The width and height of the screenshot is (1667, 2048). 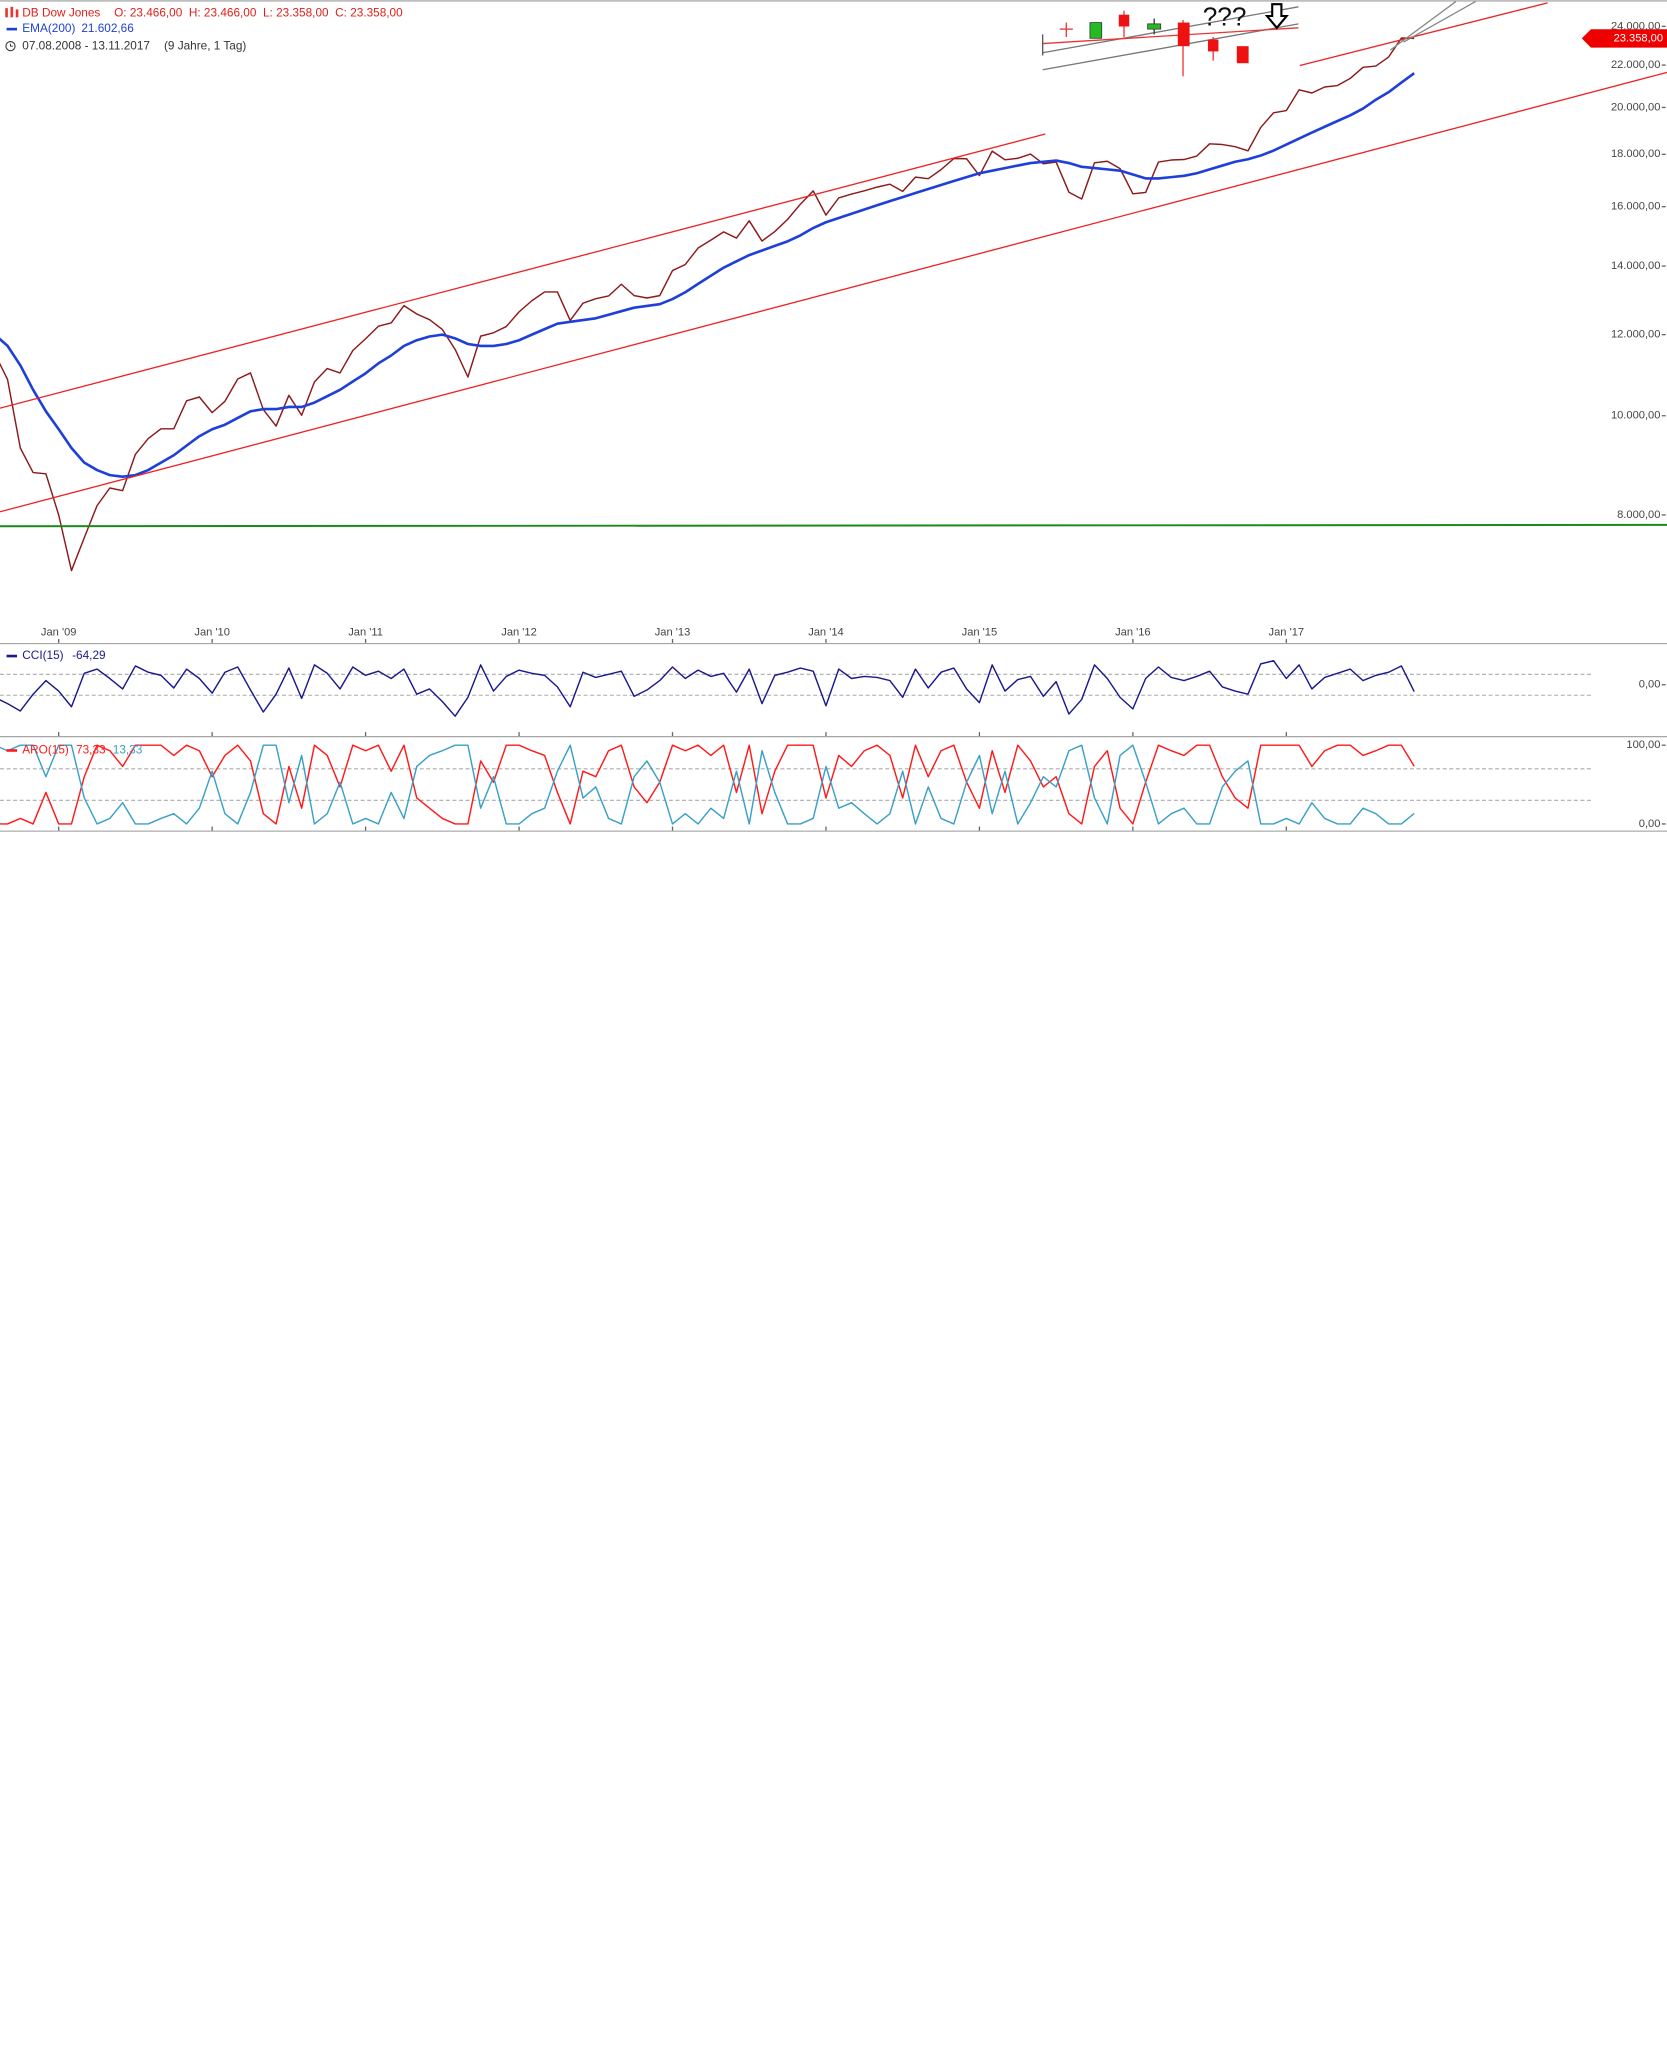 I want to click on inset: ???, so click(x=1171, y=39).